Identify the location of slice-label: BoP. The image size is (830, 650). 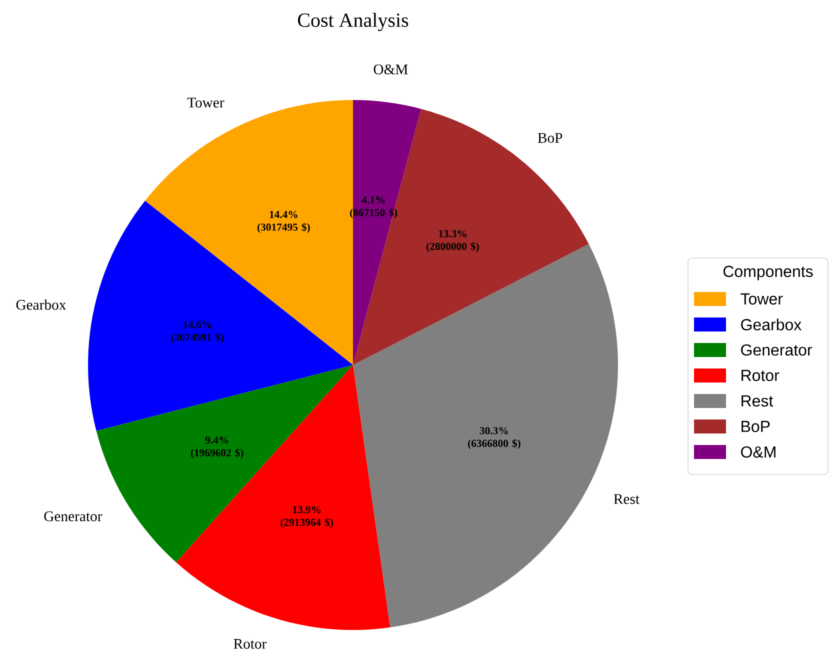
(550, 138).